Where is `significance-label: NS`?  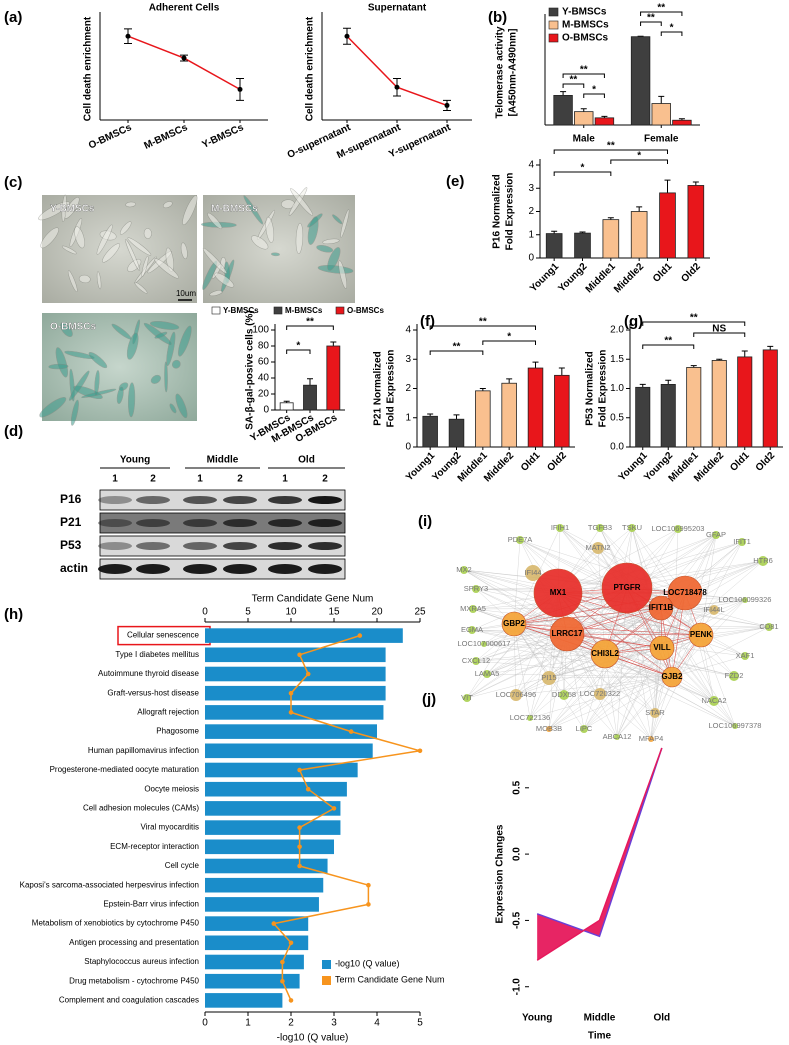 significance-label: NS is located at coordinates (719, 329).